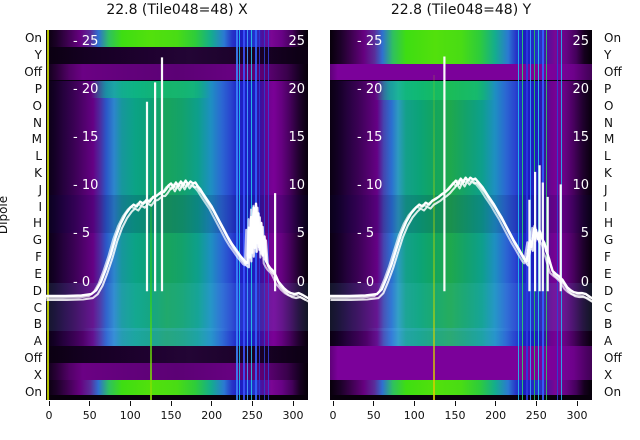 This screenshot has height=440, width=640. What do you see at coordinates (177, 38) in the screenshot?
I see `heatmap-band-on-top` at bounding box center [177, 38].